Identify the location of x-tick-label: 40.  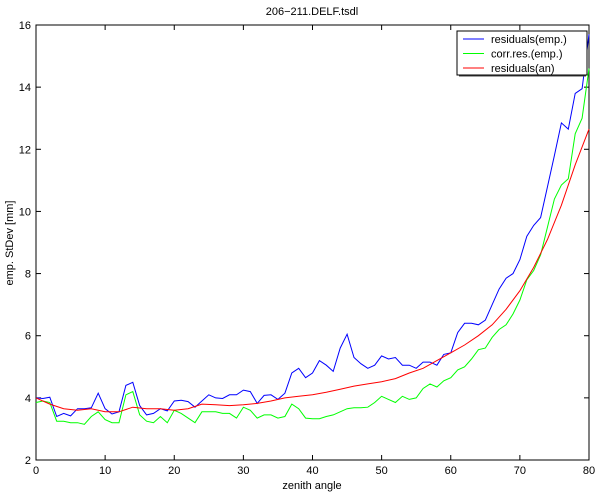
(312, 471).